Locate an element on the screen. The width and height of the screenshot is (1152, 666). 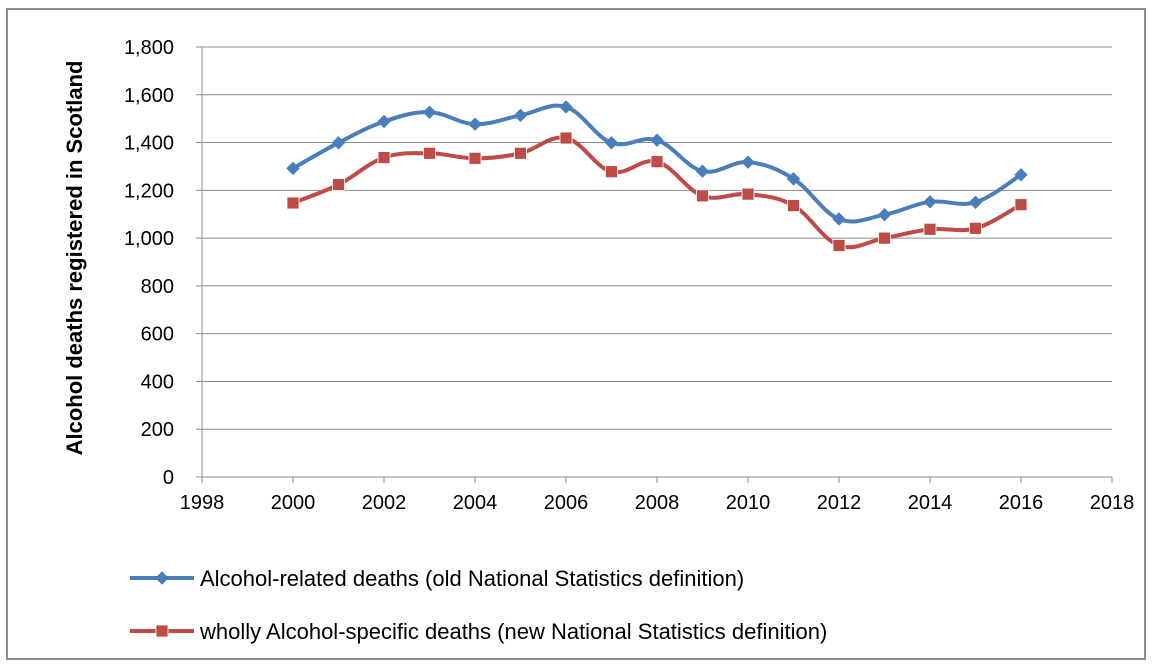
x-tick-label: 2016 is located at coordinates (1021, 503).